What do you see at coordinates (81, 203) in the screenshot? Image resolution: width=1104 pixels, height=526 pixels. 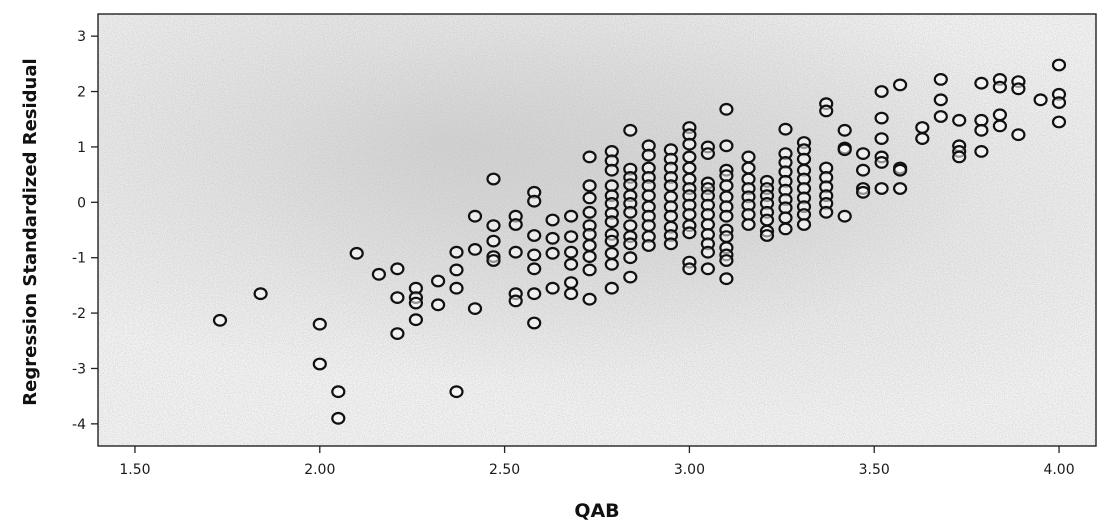 I see `y-tick-label: 0` at bounding box center [81, 203].